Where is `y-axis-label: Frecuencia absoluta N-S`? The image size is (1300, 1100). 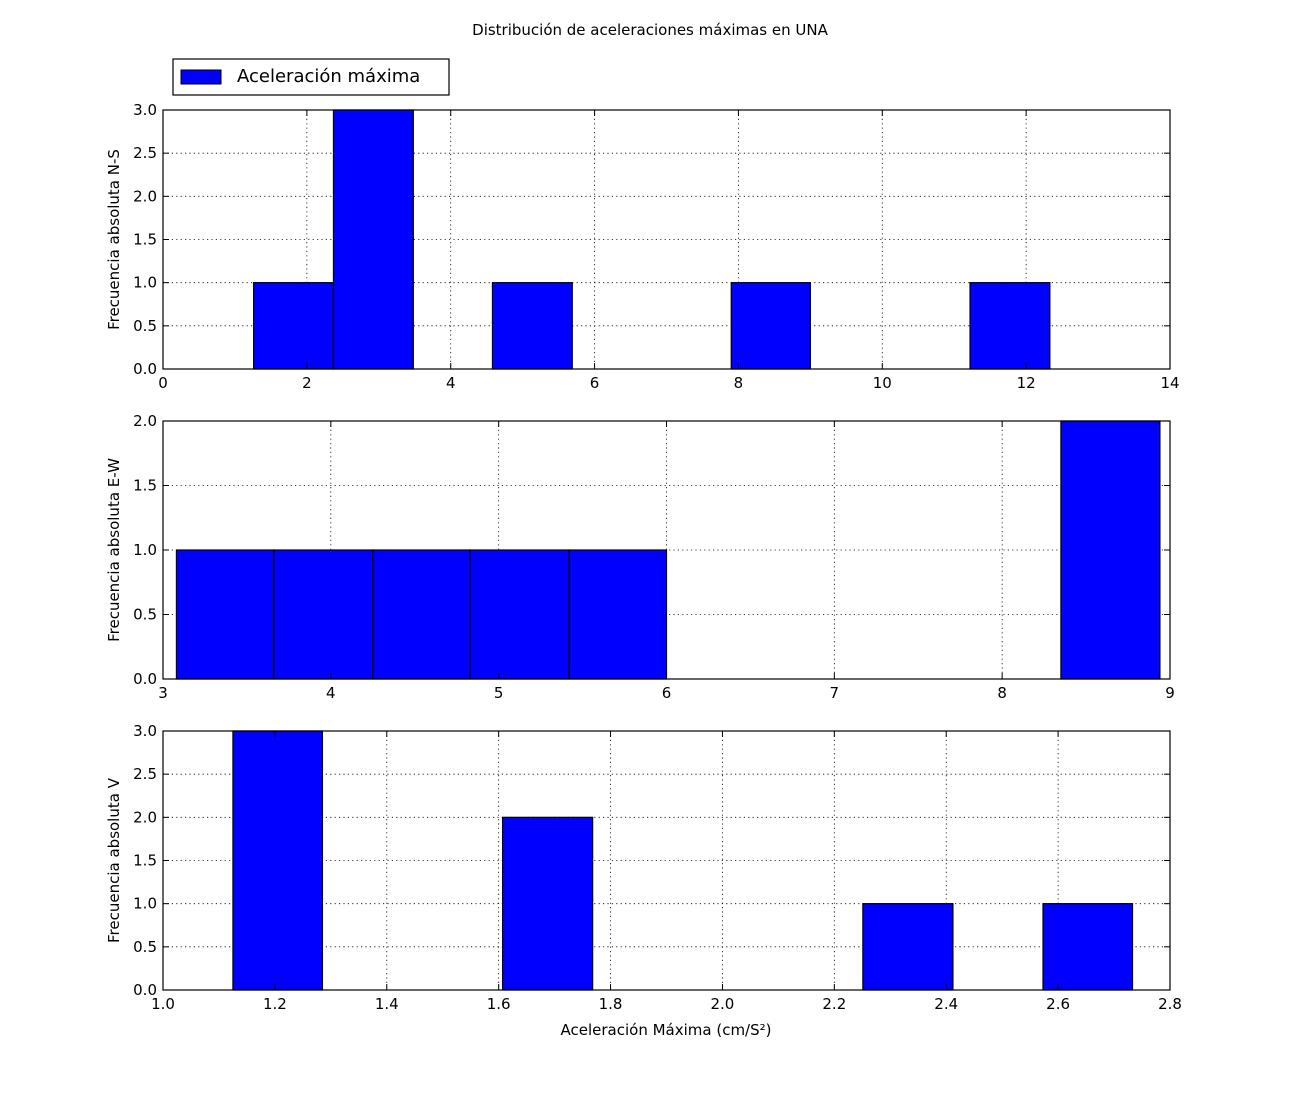 y-axis-label: Frecuencia absoluta N-S is located at coordinates (114, 239).